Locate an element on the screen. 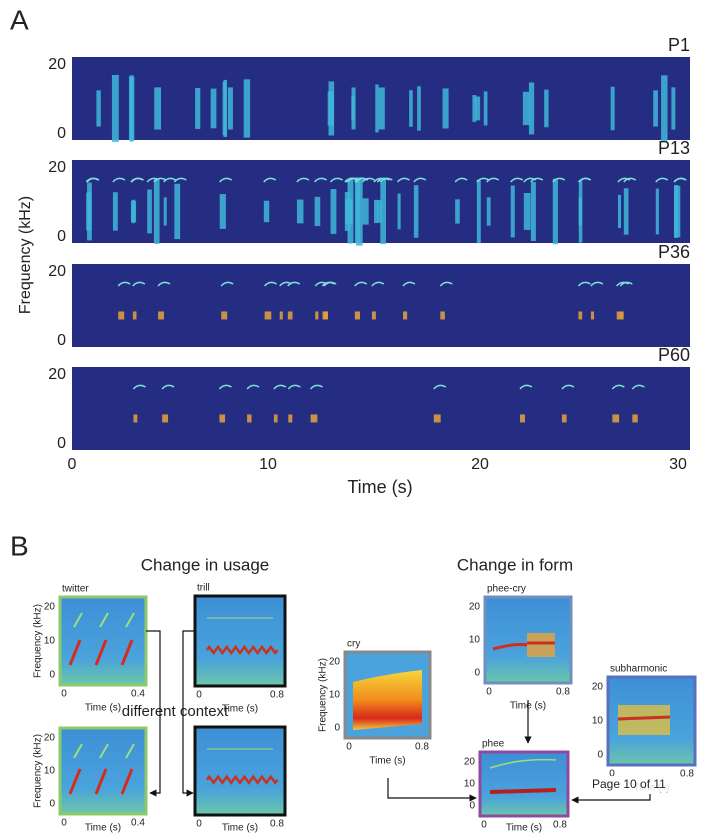 The width and height of the screenshot is (704, 834). row-label: P36 is located at coordinates (674, 252).